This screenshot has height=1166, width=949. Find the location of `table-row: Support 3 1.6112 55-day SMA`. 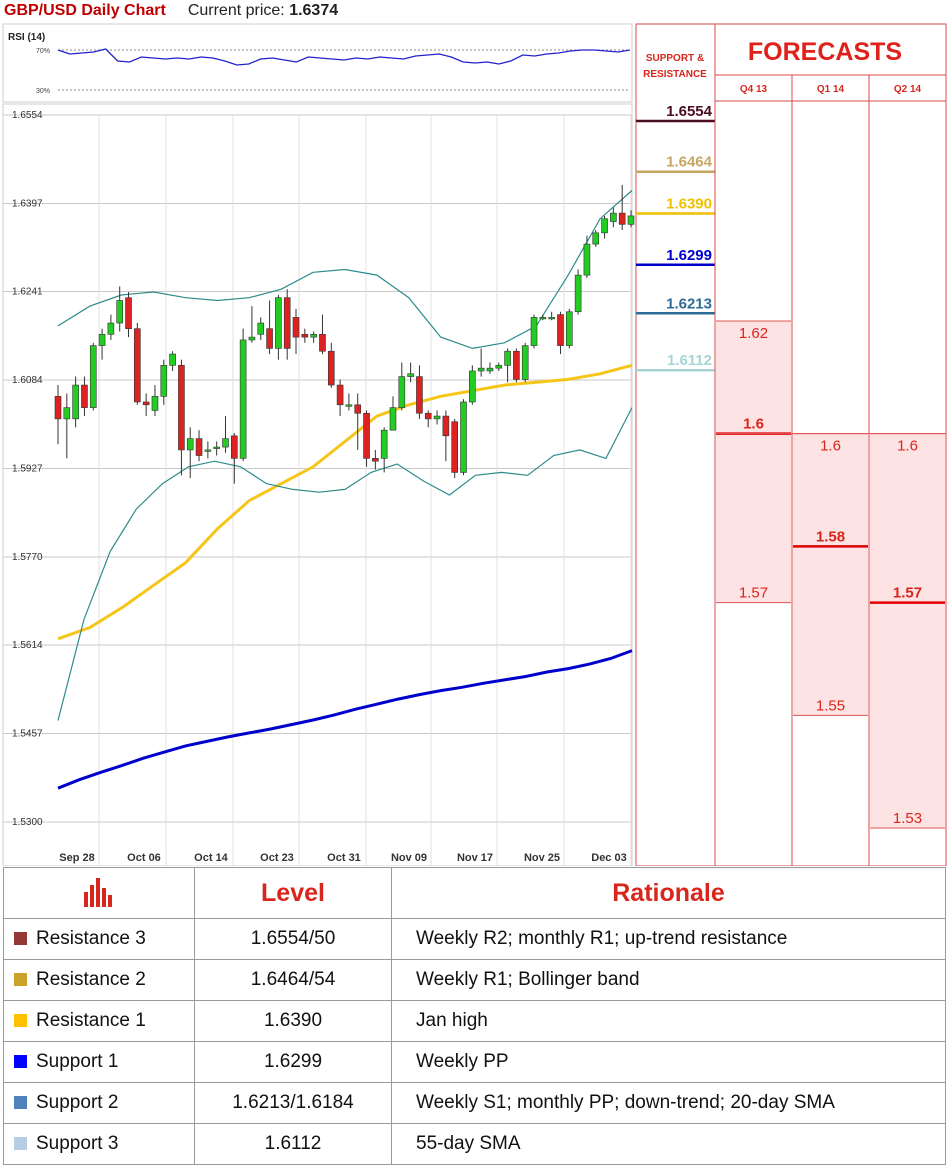

table-row: Support 3 1.6112 55-day SMA is located at coordinates (474, 1144).